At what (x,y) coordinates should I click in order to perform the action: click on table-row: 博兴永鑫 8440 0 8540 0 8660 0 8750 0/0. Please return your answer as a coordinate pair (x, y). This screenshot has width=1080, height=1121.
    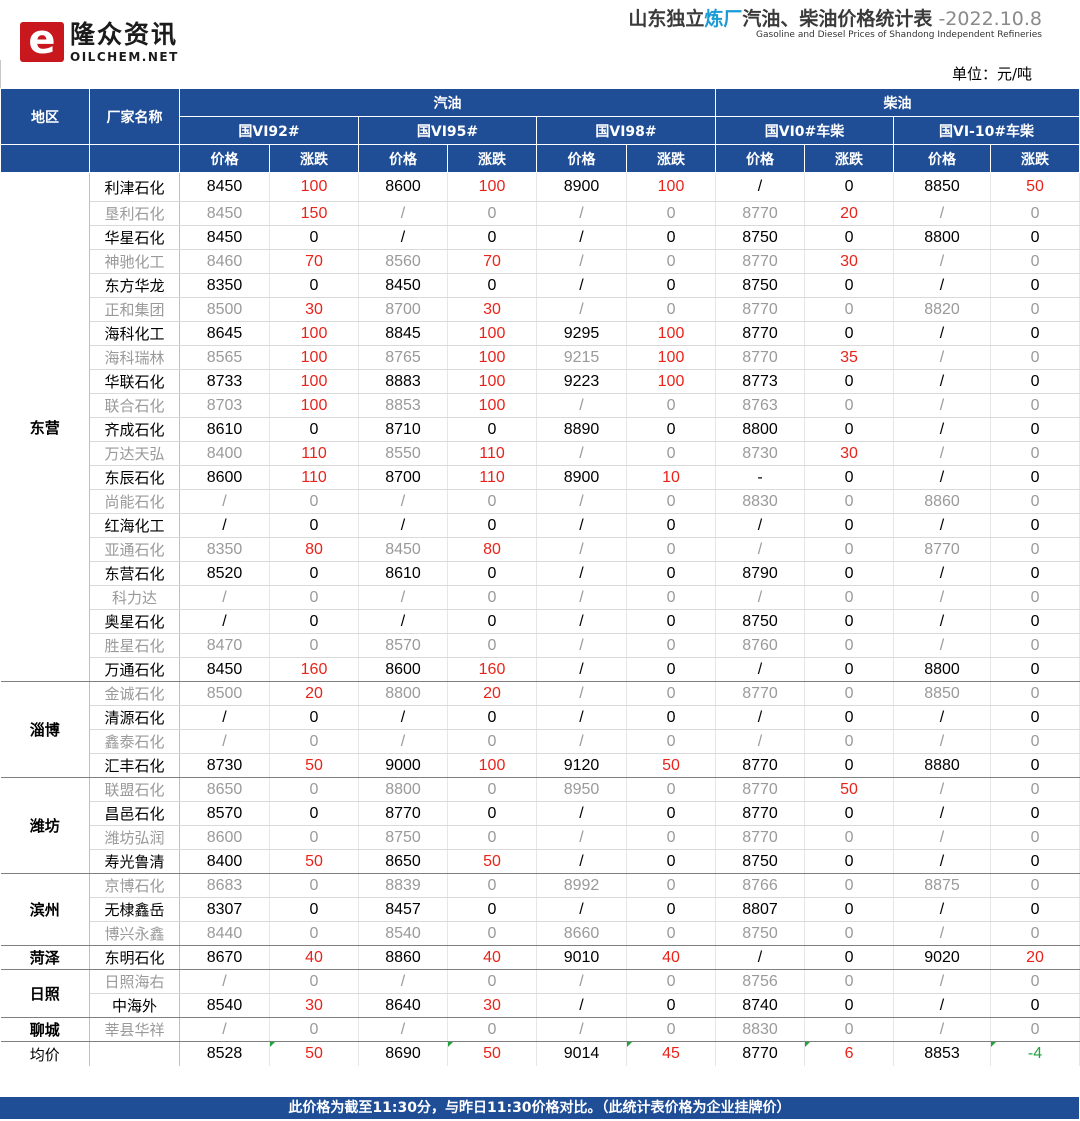
    Looking at the image, I should click on (540, 933).